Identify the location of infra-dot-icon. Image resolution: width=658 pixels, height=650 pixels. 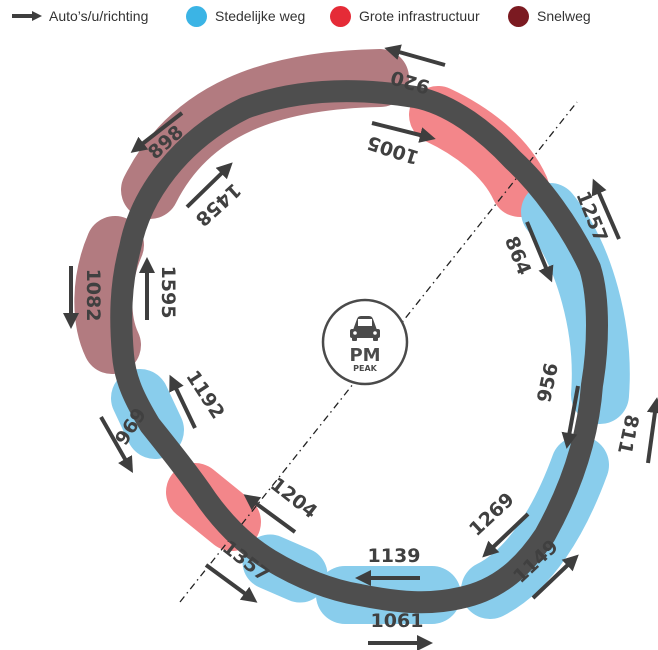
(340, 16).